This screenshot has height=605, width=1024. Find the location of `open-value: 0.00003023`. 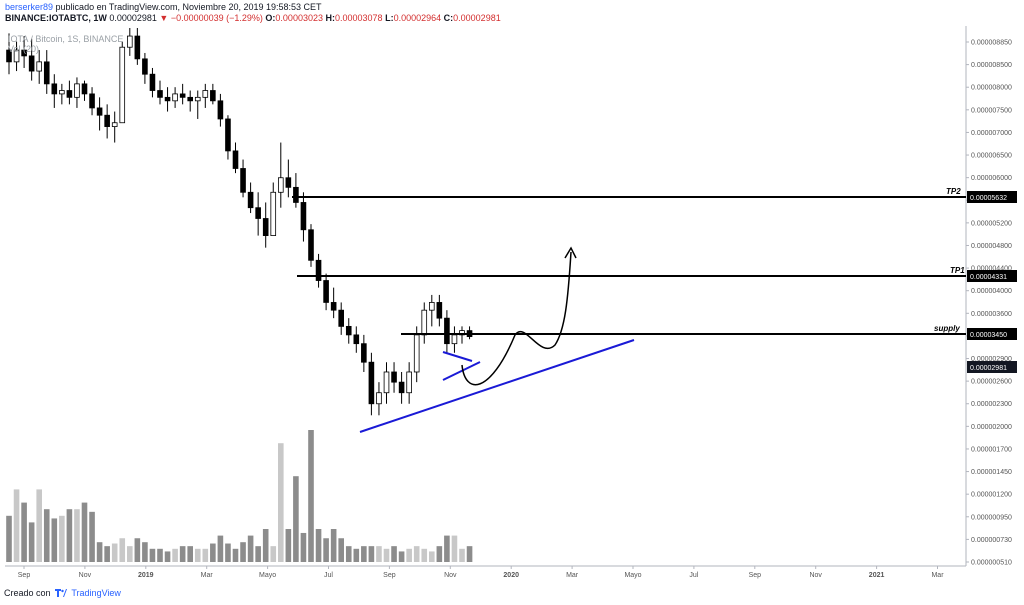

open-value: 0.00003023 is located at coordinates (299, 18).